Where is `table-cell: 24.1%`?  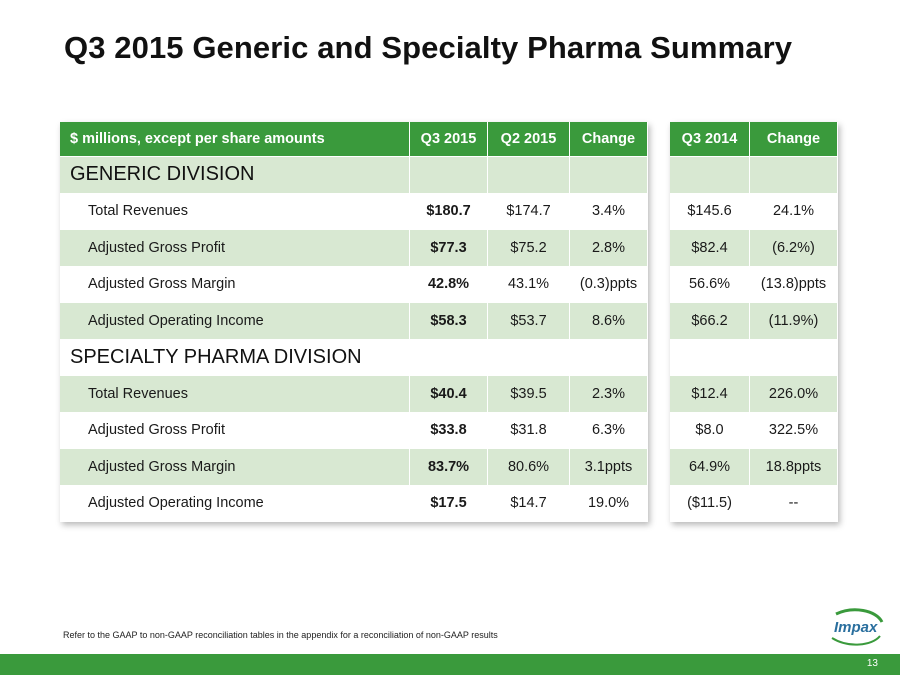 table-cell: 24.1% is located at coordinates (794, 211).